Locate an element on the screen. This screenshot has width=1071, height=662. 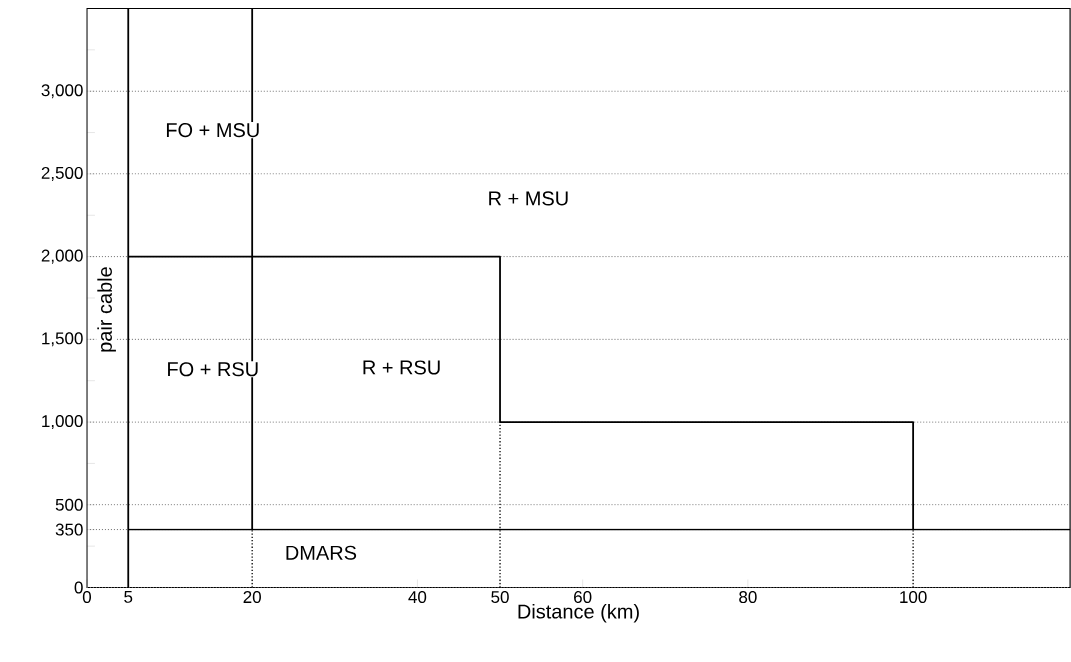
x-tick-label: 5 is located at coordinates (128, 596).